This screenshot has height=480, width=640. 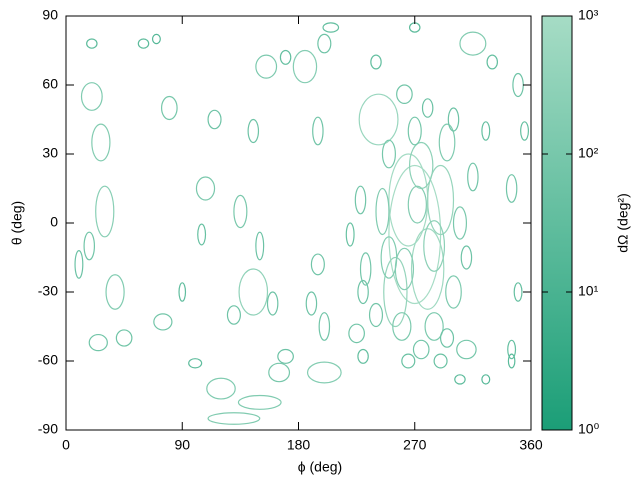 I want to click on colorbar-tick-label: 10¹, so click(x=588, y=291).